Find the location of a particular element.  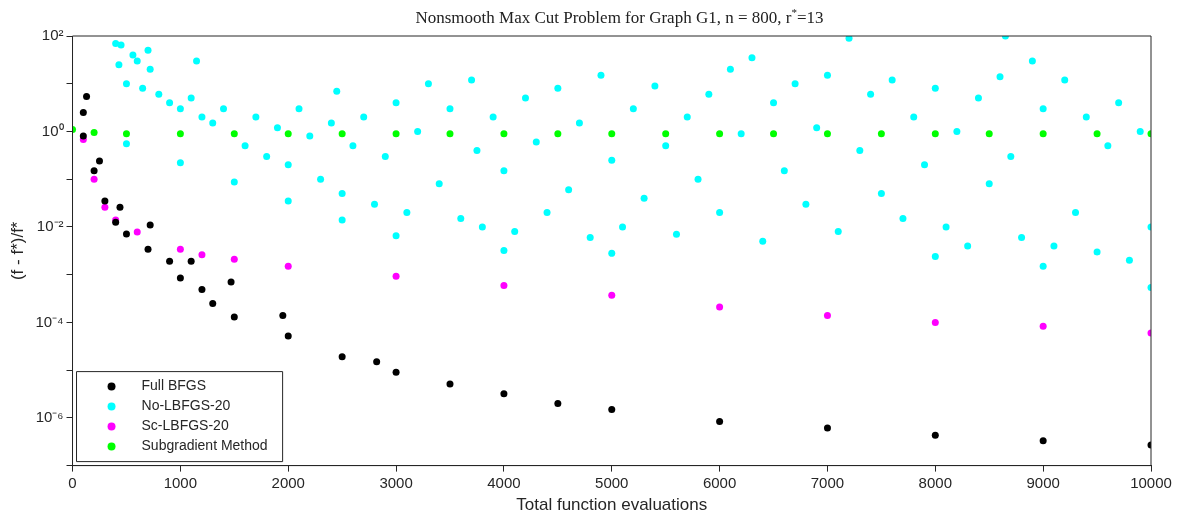

y-axis-title: (f - f*)/f* is located at coordinates (17, 251).